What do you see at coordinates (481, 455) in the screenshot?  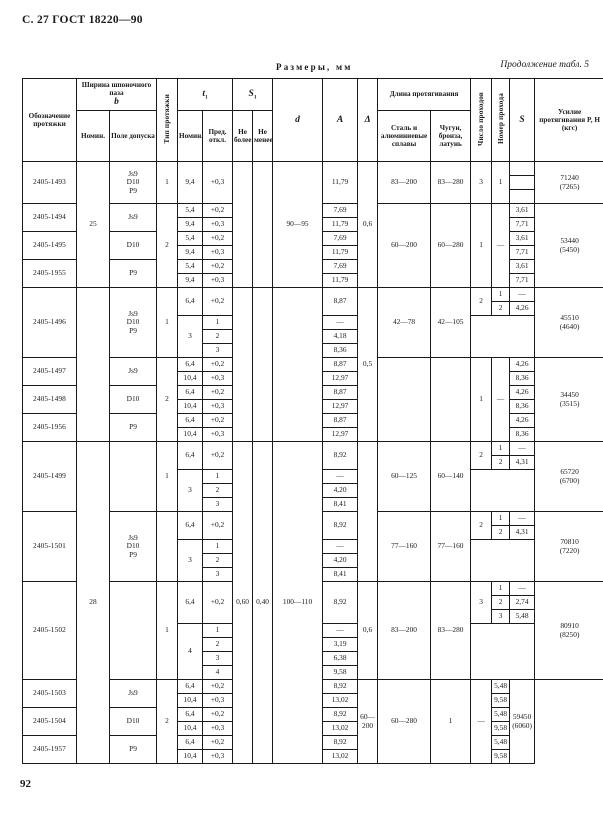 I see `cell-pass-count: 2` at bounding box center [481, 455].